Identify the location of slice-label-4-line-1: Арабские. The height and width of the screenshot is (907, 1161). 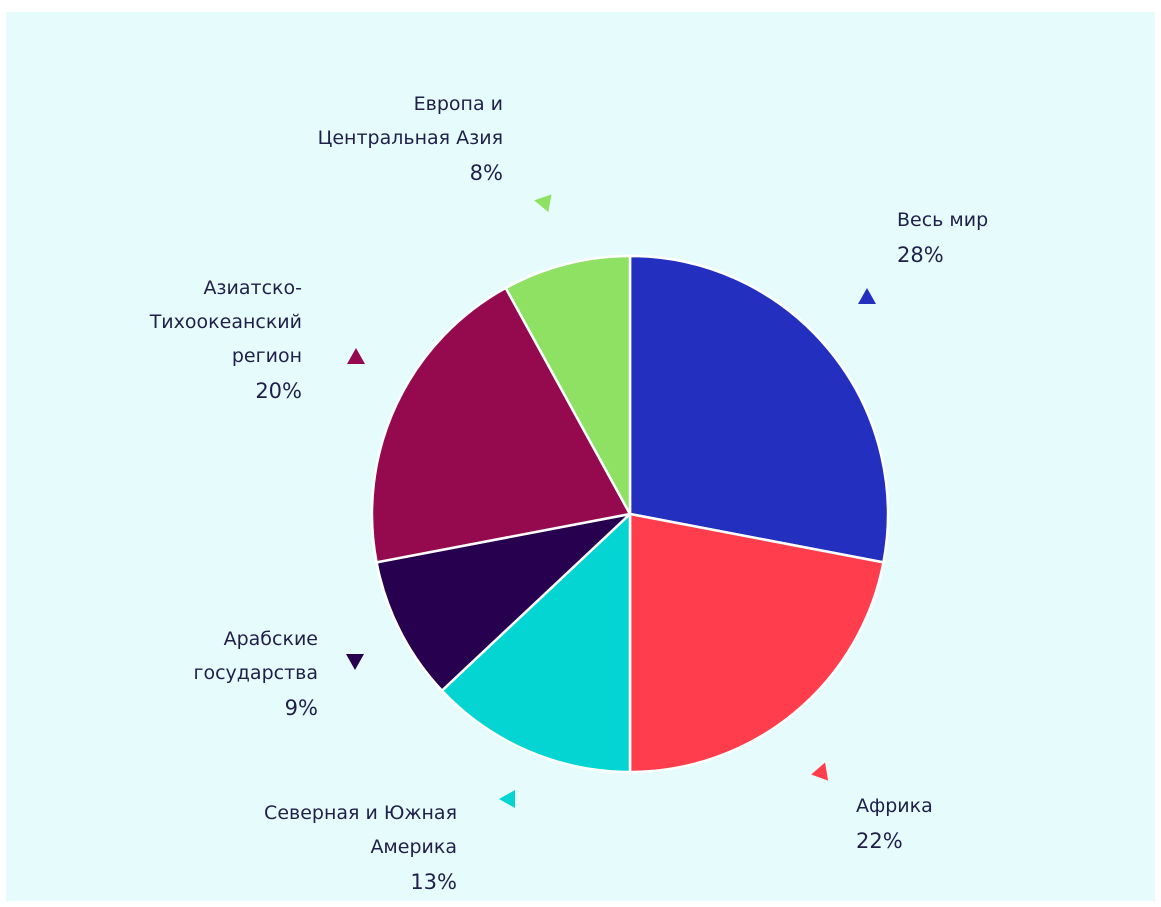
(271, 639).